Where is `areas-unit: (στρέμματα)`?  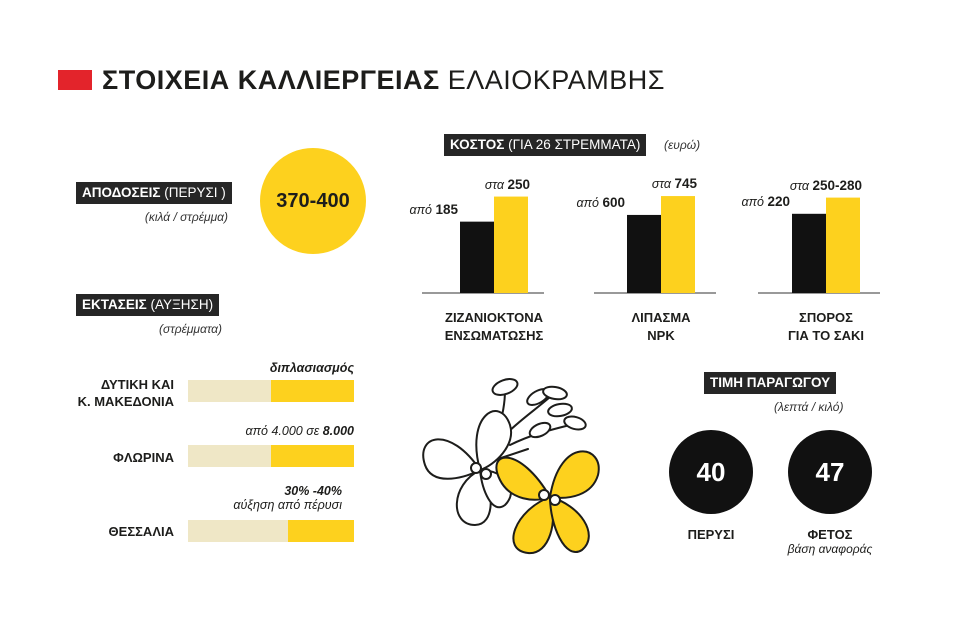 areas-unit: (στρέμματα) is located at coordinates (190, 329).